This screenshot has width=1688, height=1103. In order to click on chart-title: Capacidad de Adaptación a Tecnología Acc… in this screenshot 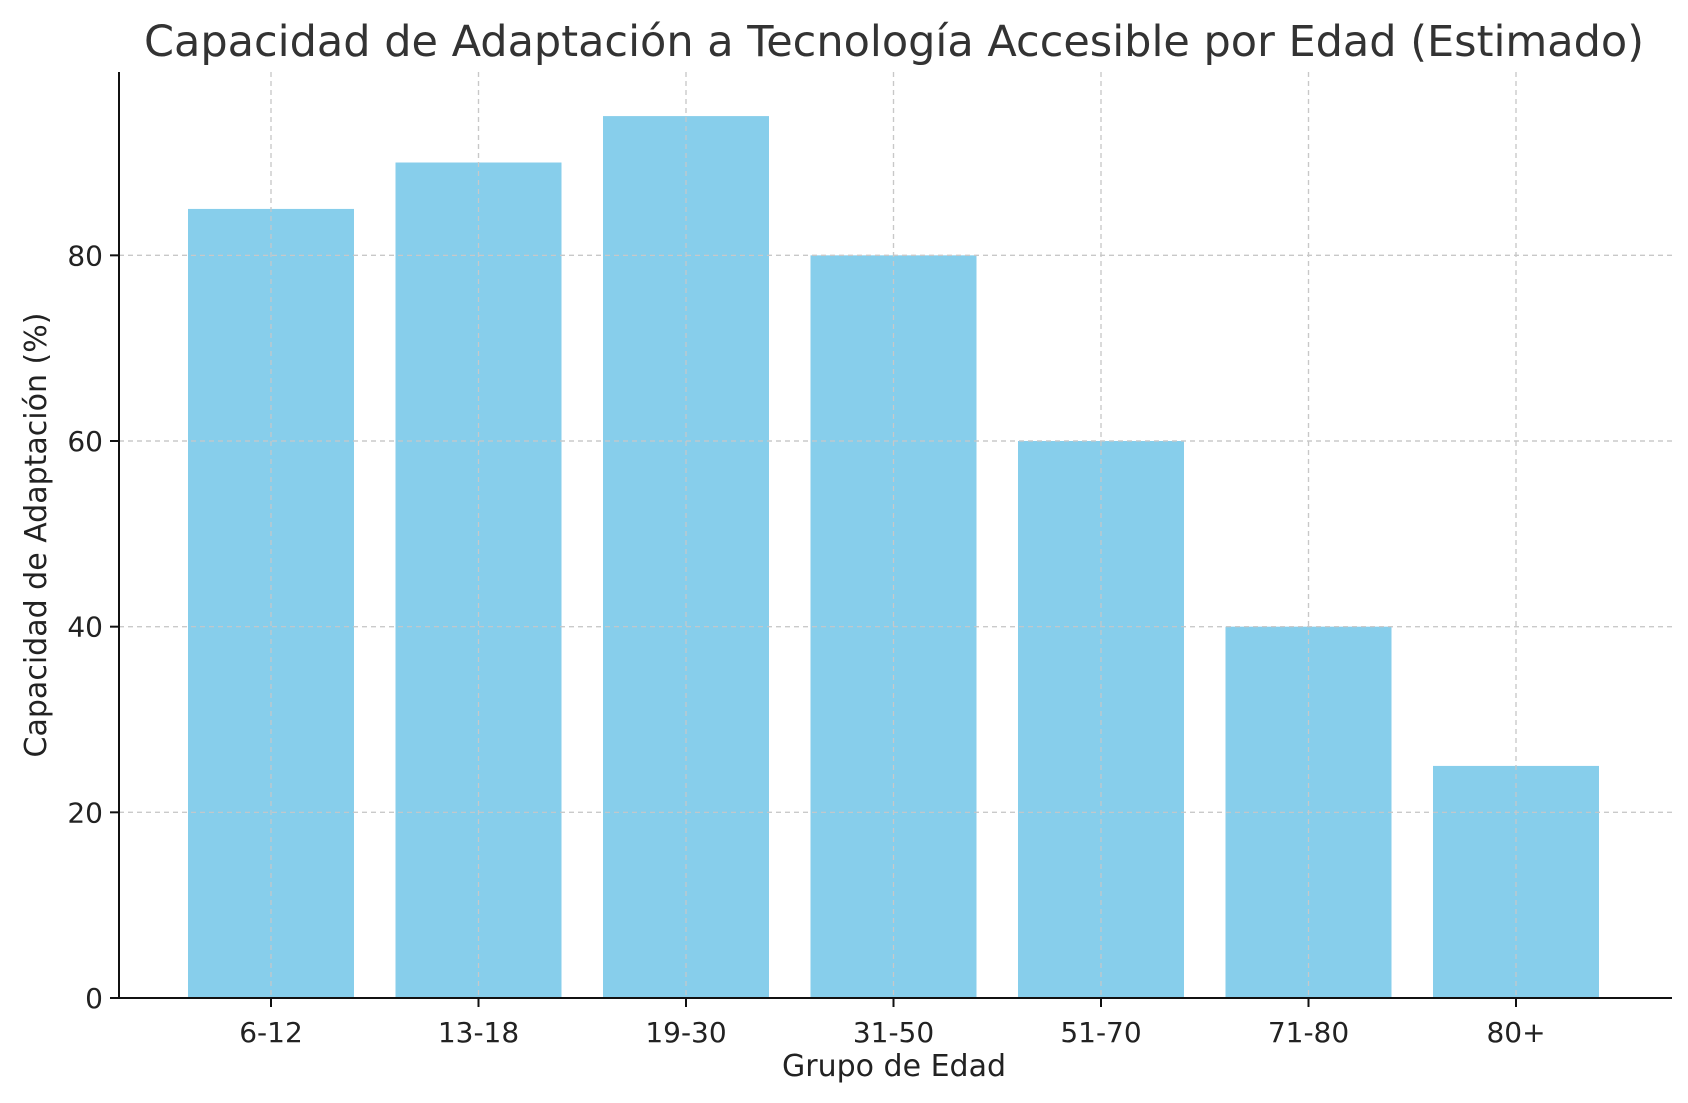, I will do `click(894, 42)`.